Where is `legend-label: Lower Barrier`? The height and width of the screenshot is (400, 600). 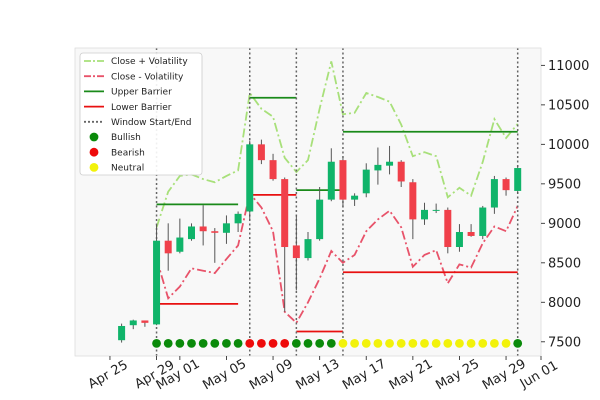 legend-label: Lower Barrier is located at coordinates (141, 108).